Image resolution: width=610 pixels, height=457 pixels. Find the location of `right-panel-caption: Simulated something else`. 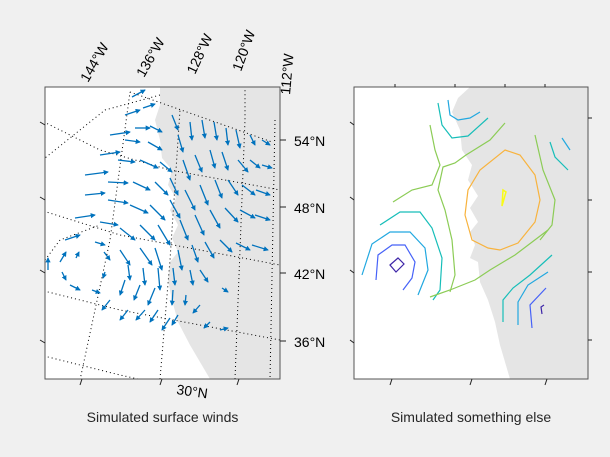

right-panel-caption: Simulated something else is located at coordinates (471, 417).